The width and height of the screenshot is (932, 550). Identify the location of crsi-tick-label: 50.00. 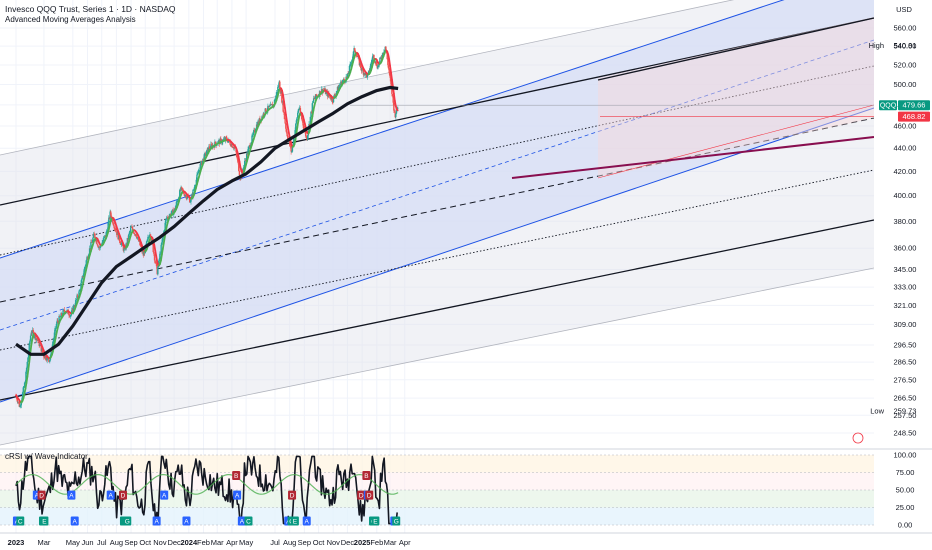
(905, 490).